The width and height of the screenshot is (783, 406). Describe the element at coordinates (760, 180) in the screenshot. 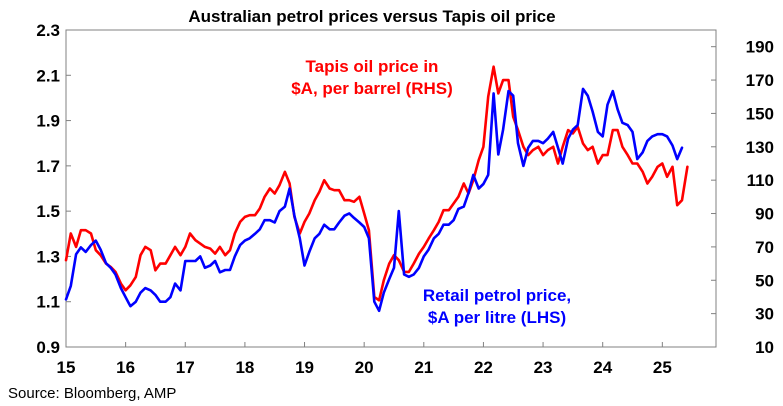

I see `right-tick-label: 110` at that location.